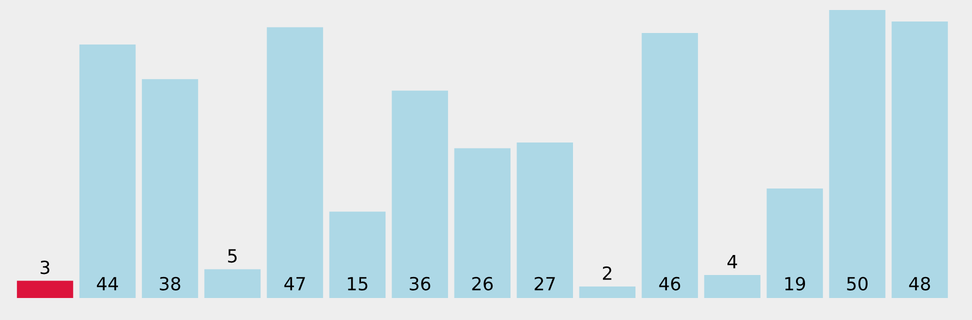 The width and height of the screenshot is (972, 320). Describe the element at coordinates (358, 283) in the screenshot. I see `data-label: 15` at that location.